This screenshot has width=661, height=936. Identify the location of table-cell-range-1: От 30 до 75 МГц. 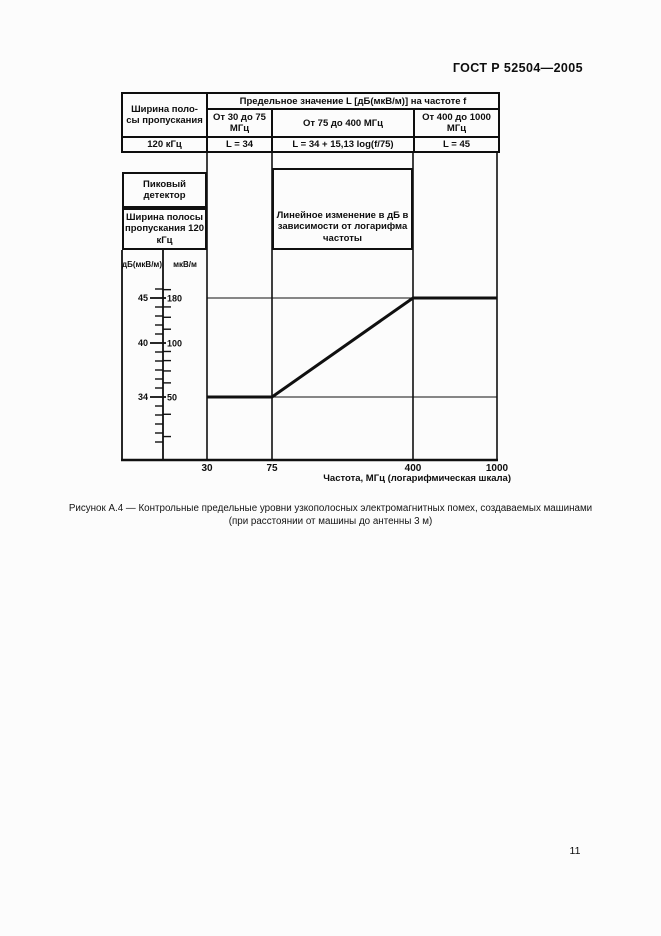
(239, 123).